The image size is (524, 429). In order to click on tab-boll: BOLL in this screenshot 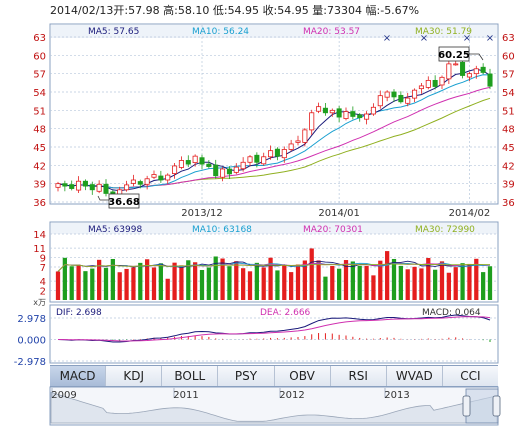, I will do `click(190, 376)`.